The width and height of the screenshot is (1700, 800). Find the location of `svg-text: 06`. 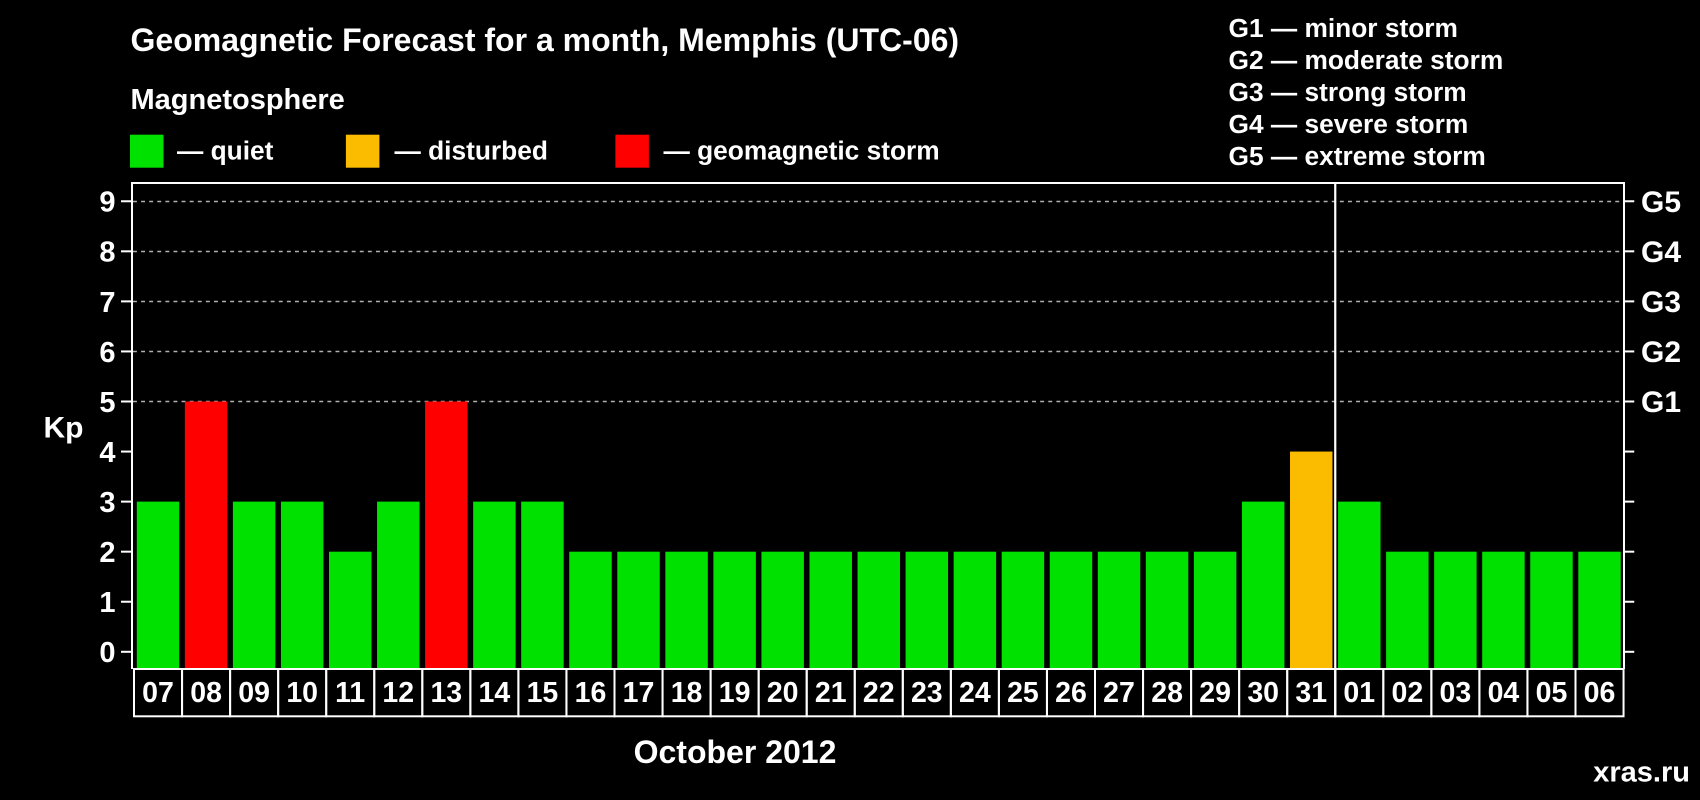

svg-text: 06 is located at coordinates (1600, 693).